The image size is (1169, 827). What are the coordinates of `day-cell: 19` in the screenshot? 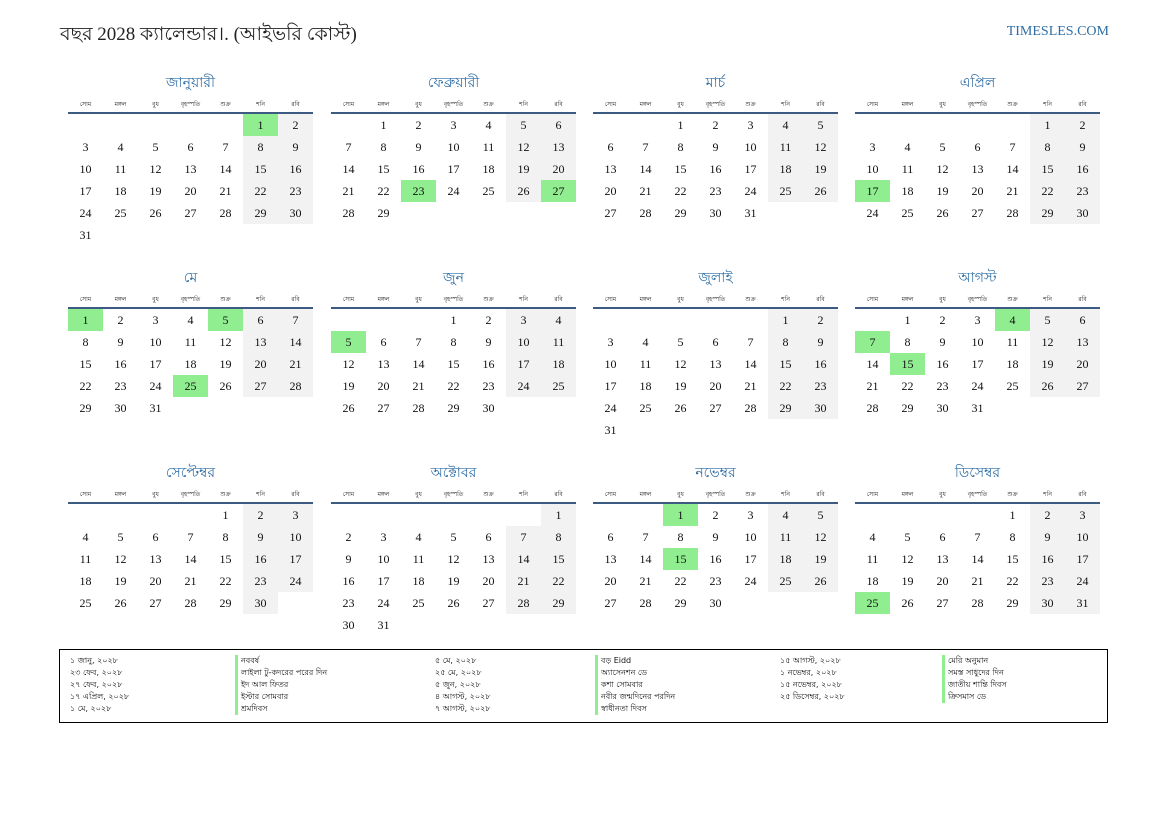 It's located at (1047, 364).